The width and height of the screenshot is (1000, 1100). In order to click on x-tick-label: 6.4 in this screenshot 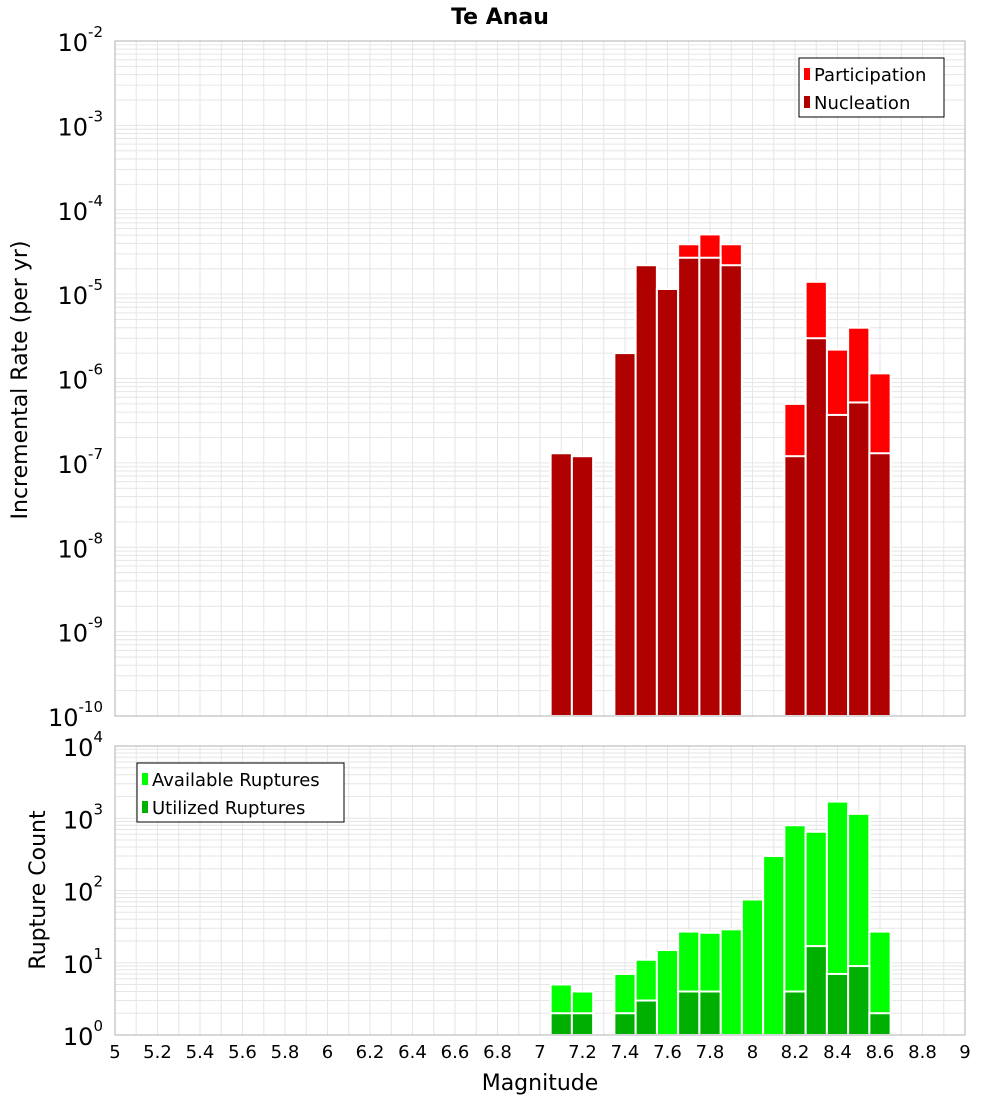, I will do `click(412, 1052)`.